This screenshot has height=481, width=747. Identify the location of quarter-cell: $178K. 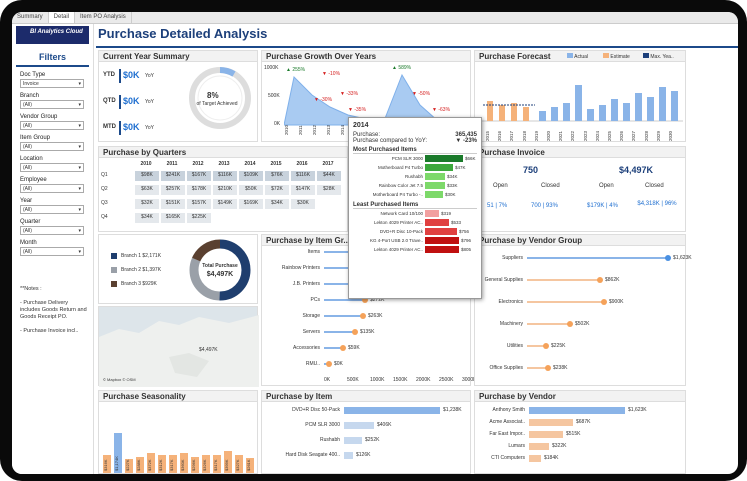
(199, 190).